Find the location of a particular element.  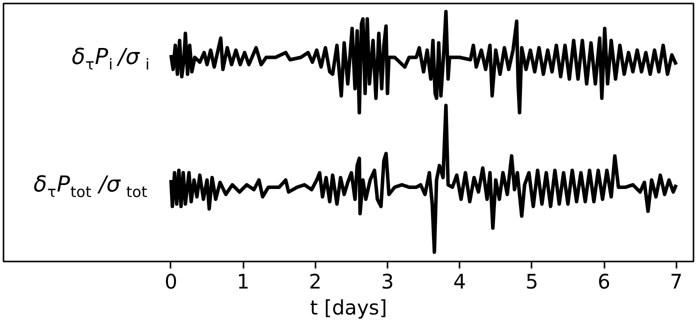

x-tick-label: 4 is located at coordinates (459, 282).